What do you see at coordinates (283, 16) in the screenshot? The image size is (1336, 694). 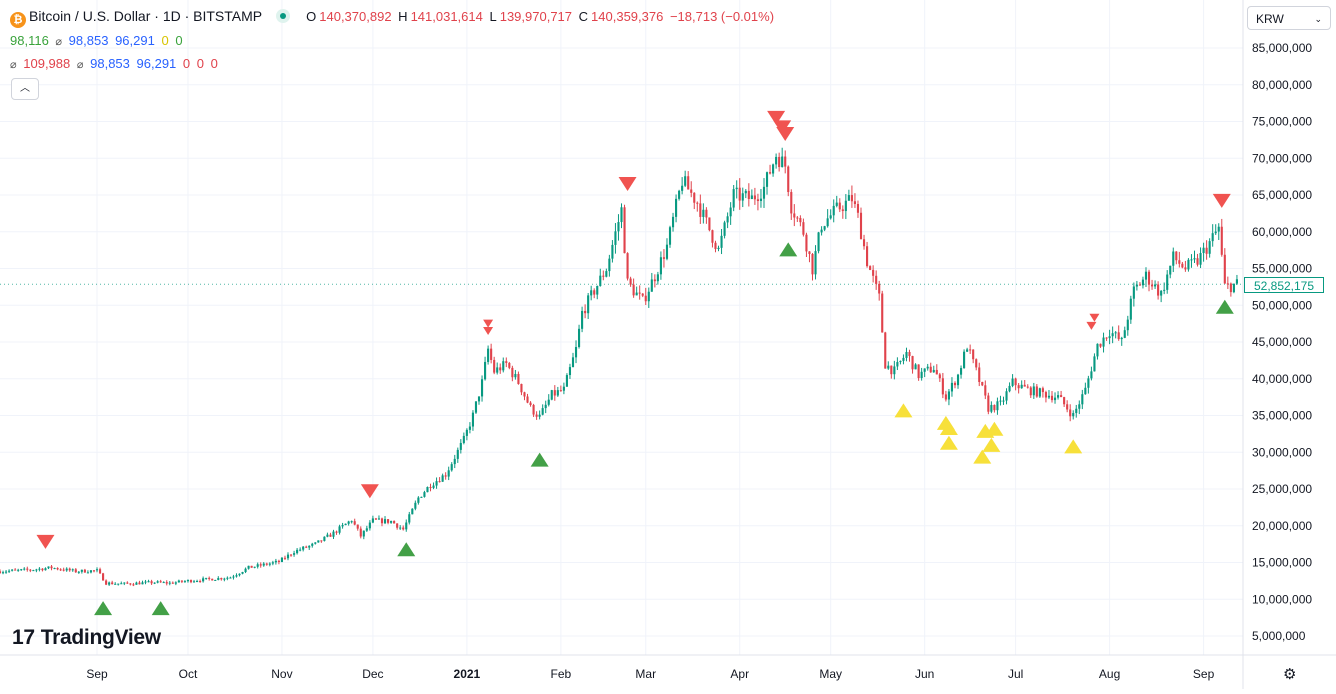 I see `market-status-icon` at bounding box center [283, 16].